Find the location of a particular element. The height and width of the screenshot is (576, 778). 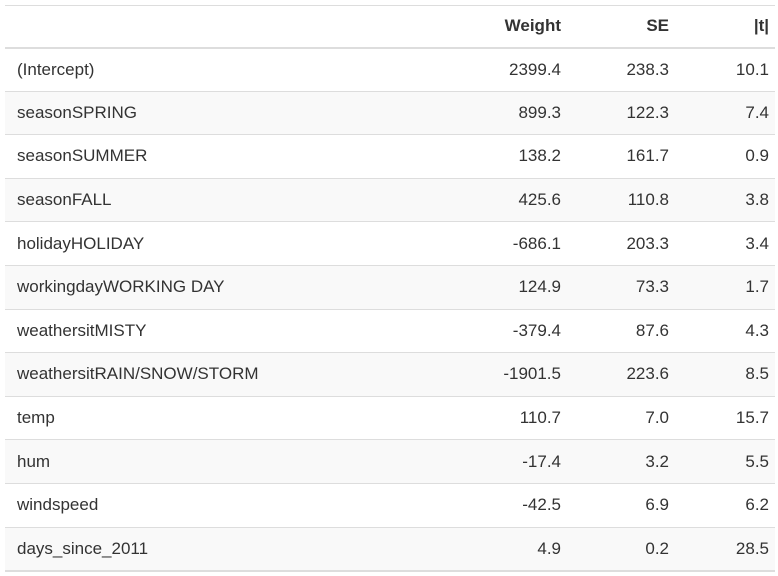

table-row: workingdayWORKING DAY 124.9 73.3 1.7 is located at coordinates (390, 287).